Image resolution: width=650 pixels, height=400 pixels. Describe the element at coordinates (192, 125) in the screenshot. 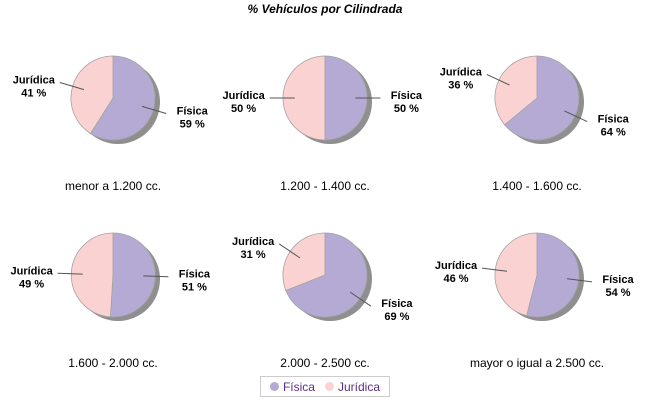

I see `slice-percent: 59 %` at that location.